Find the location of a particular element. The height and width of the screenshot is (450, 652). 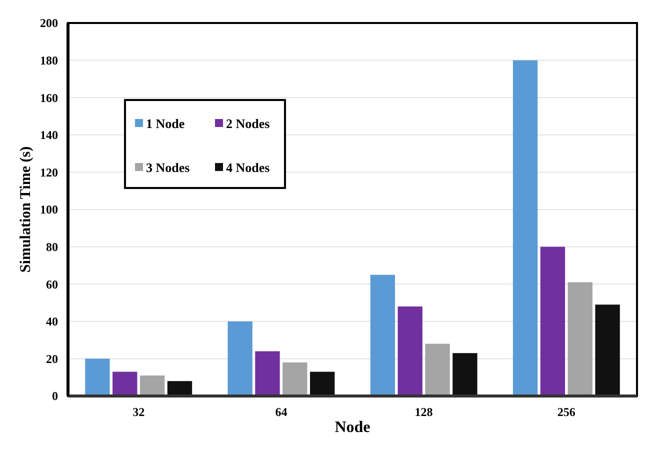

x-axis-title: Node is located at coordinates (352, 427).